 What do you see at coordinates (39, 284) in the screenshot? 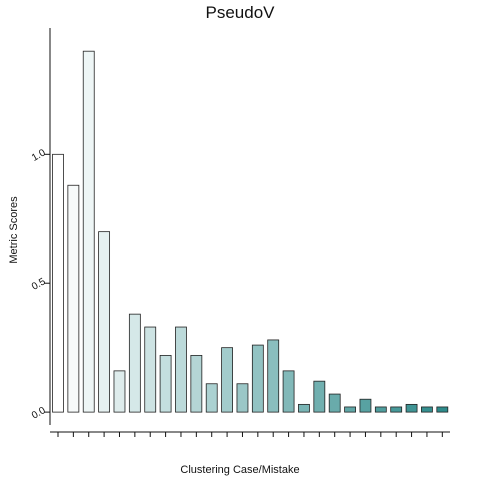
I see `y-tick-label: 0.5` at bounding box center [39, 284].